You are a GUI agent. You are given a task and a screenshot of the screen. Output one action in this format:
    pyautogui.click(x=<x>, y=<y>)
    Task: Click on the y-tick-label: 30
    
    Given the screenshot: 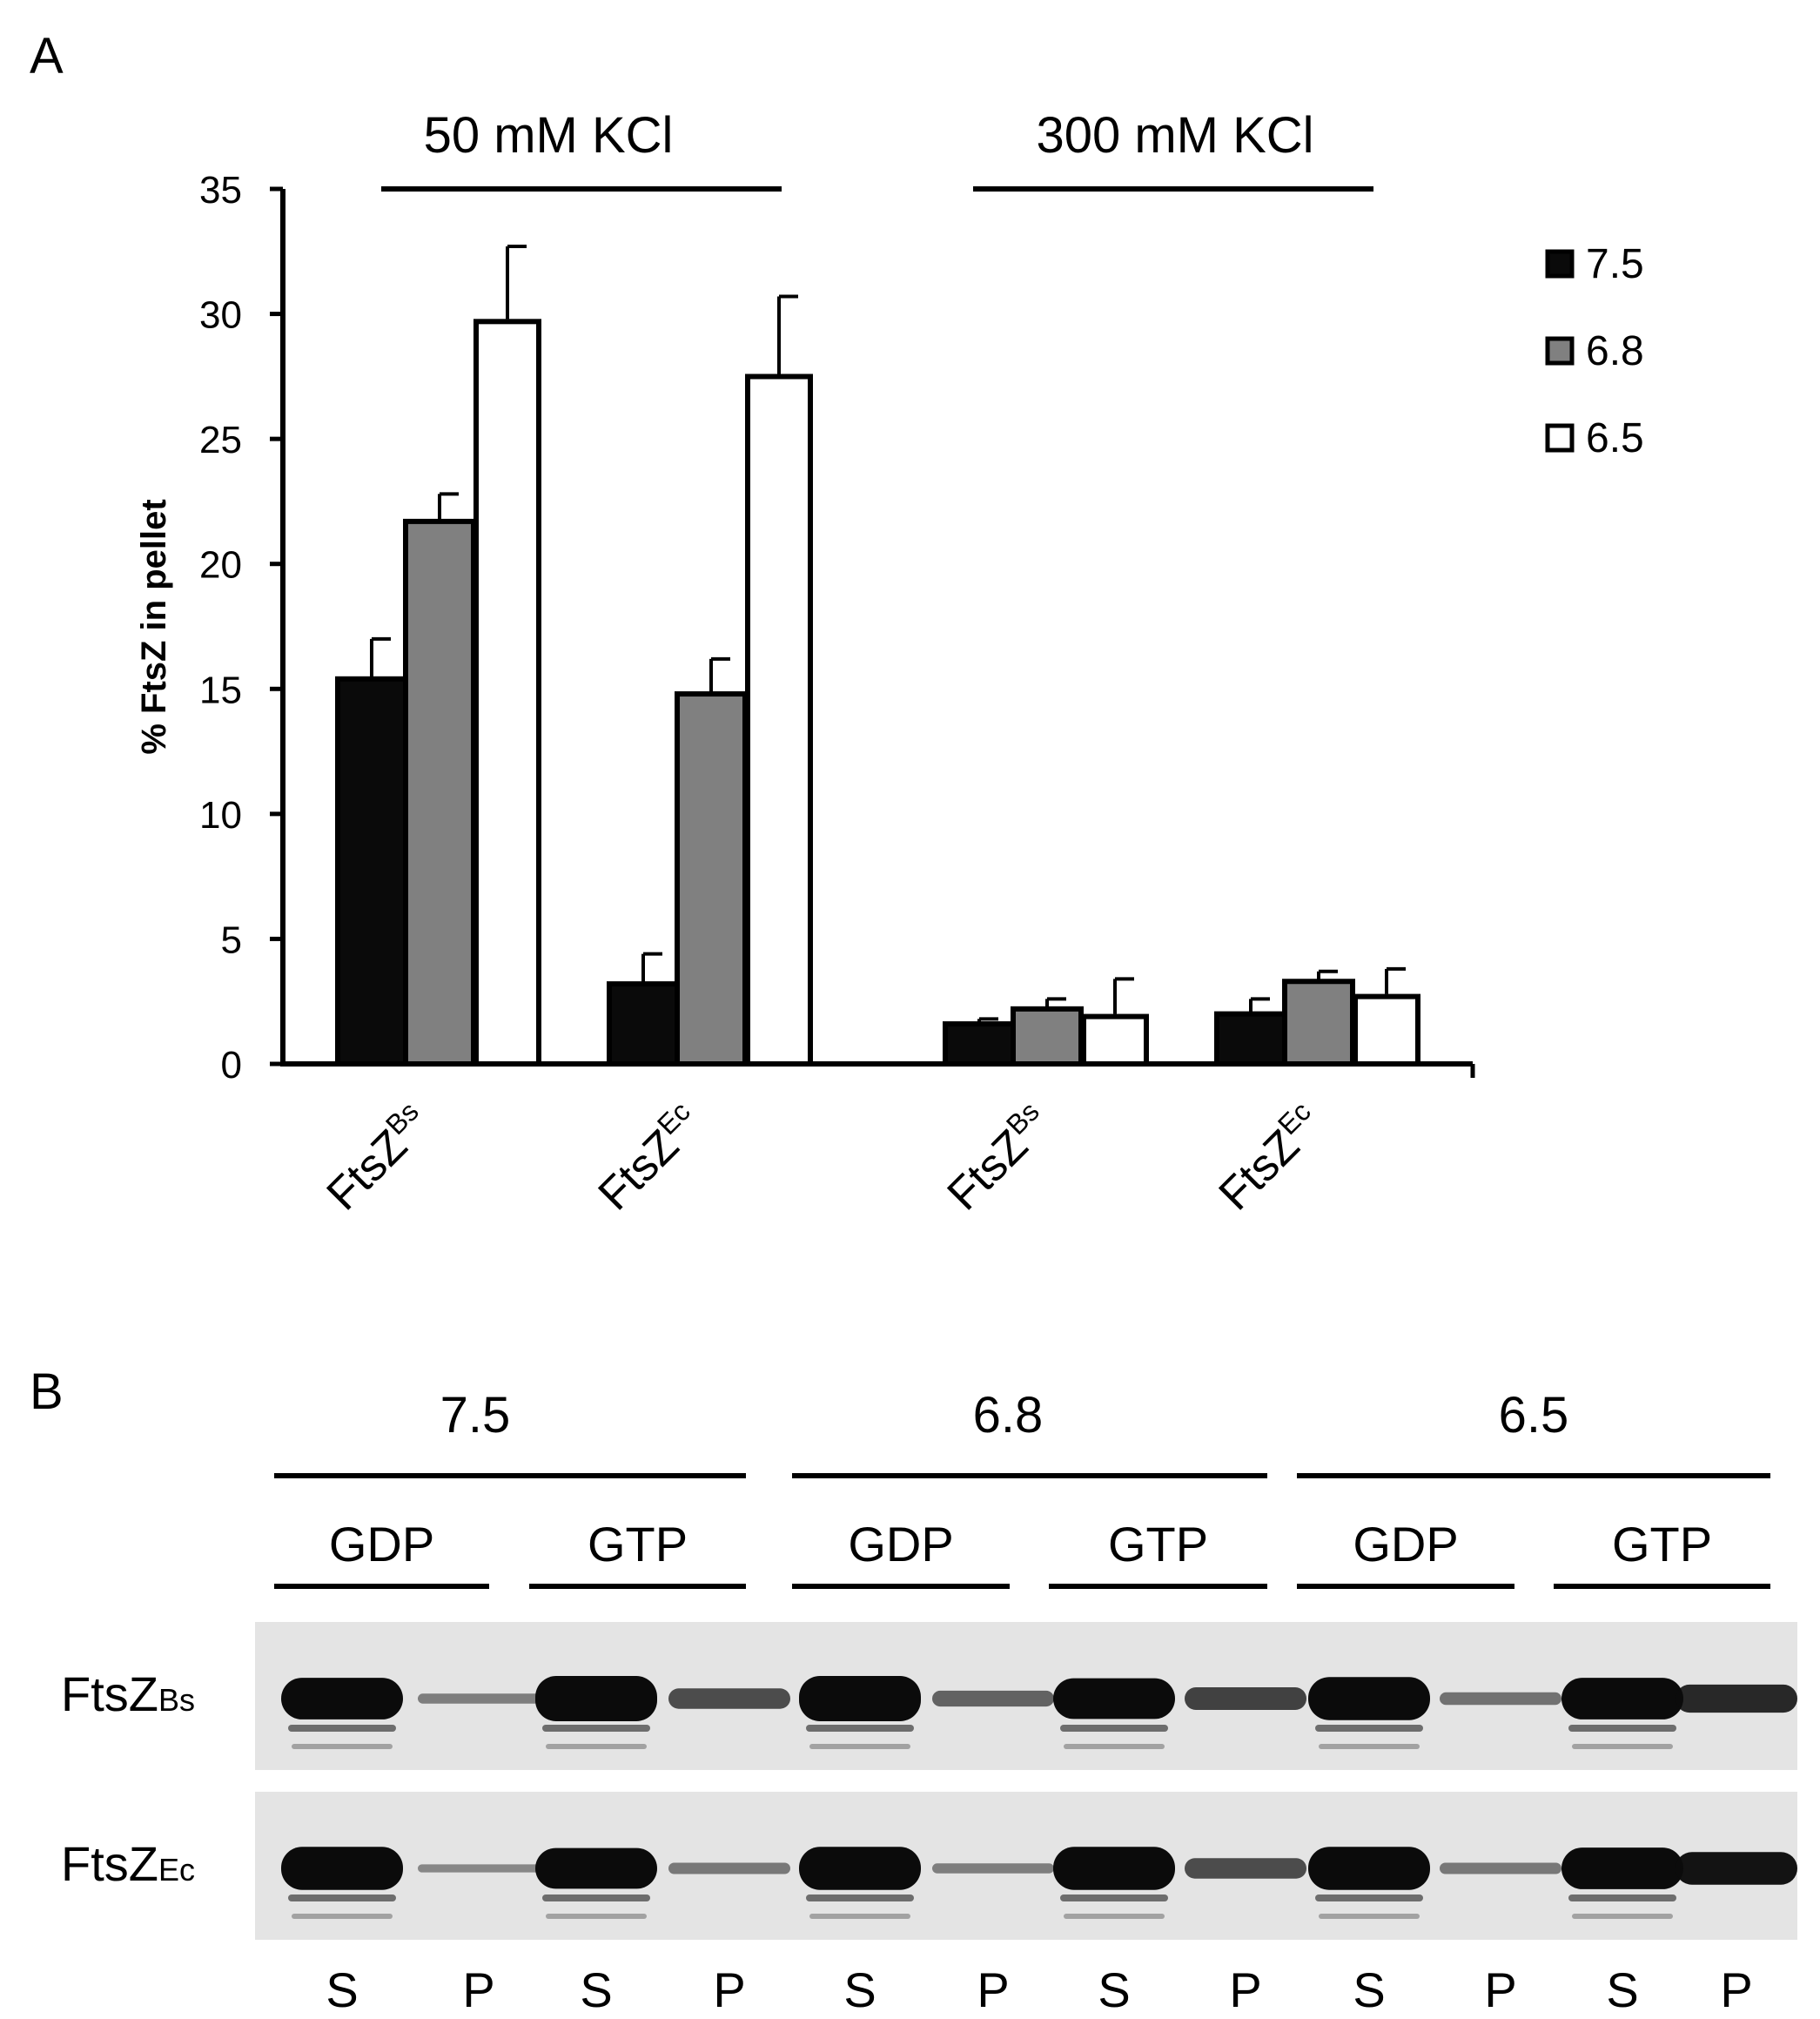 What is the action you would take?
    pyautogui.click(x=220, y=315)
    